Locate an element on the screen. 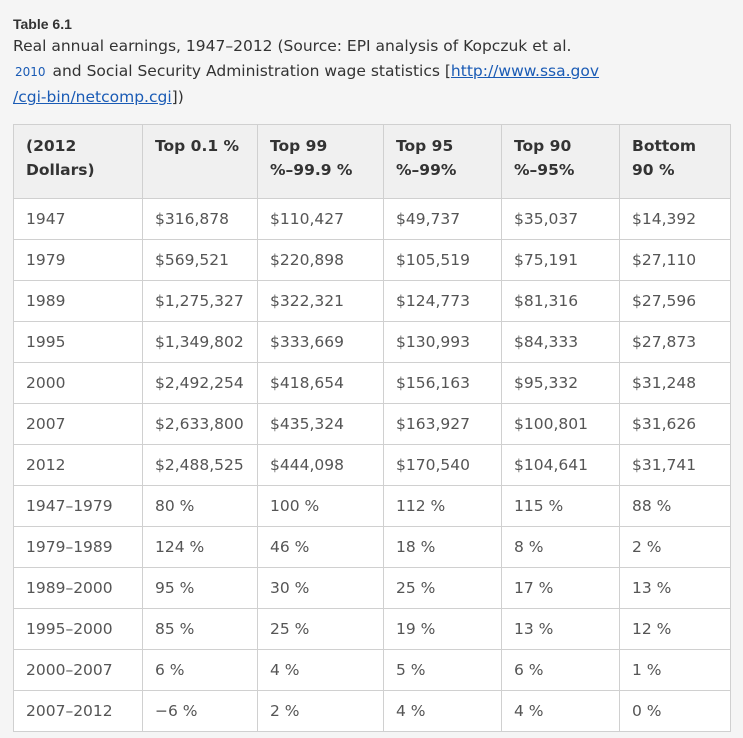 Image resolution: width=743 pixels, height=738 pixels. row-label-cell: 1995–2000 is located at coordinates (78, 629).